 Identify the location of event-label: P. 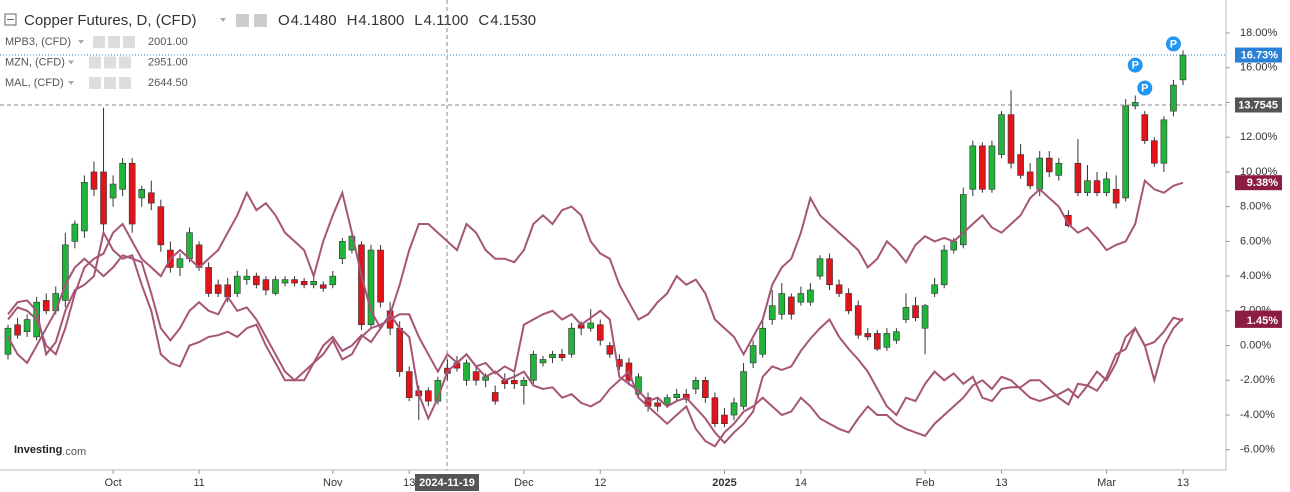
(1144, 88).